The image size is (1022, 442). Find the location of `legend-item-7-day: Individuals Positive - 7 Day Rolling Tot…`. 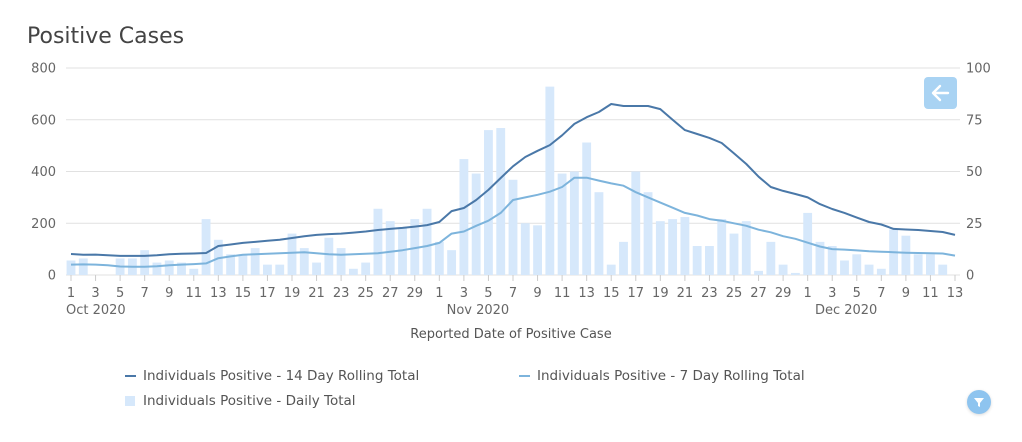

legend-item-7-day: Individuals Positive - 7 Day Rolling Tot… is located at coordinates (662, 376).